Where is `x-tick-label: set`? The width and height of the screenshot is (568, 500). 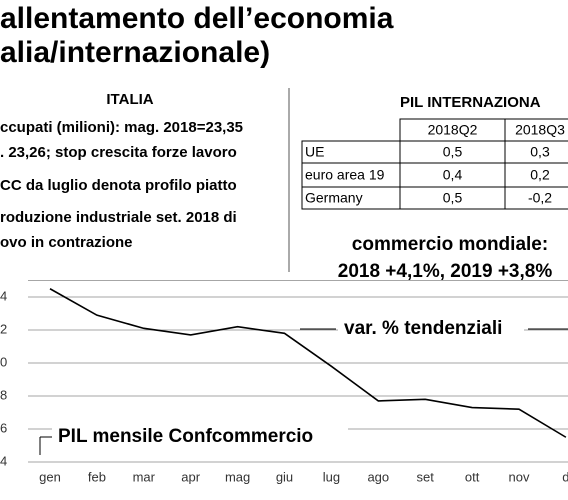
x-tick-label: set is located at coordinates (426, 476).